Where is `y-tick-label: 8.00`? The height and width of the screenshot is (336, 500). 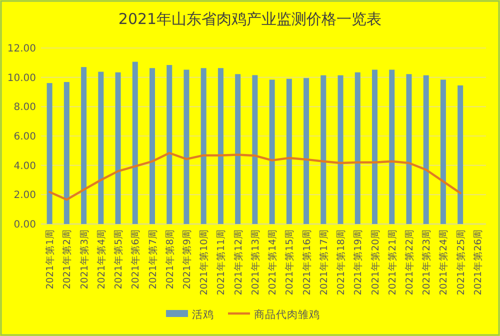 y-tick-label: 8.00 is located at coordinates (25, 108).